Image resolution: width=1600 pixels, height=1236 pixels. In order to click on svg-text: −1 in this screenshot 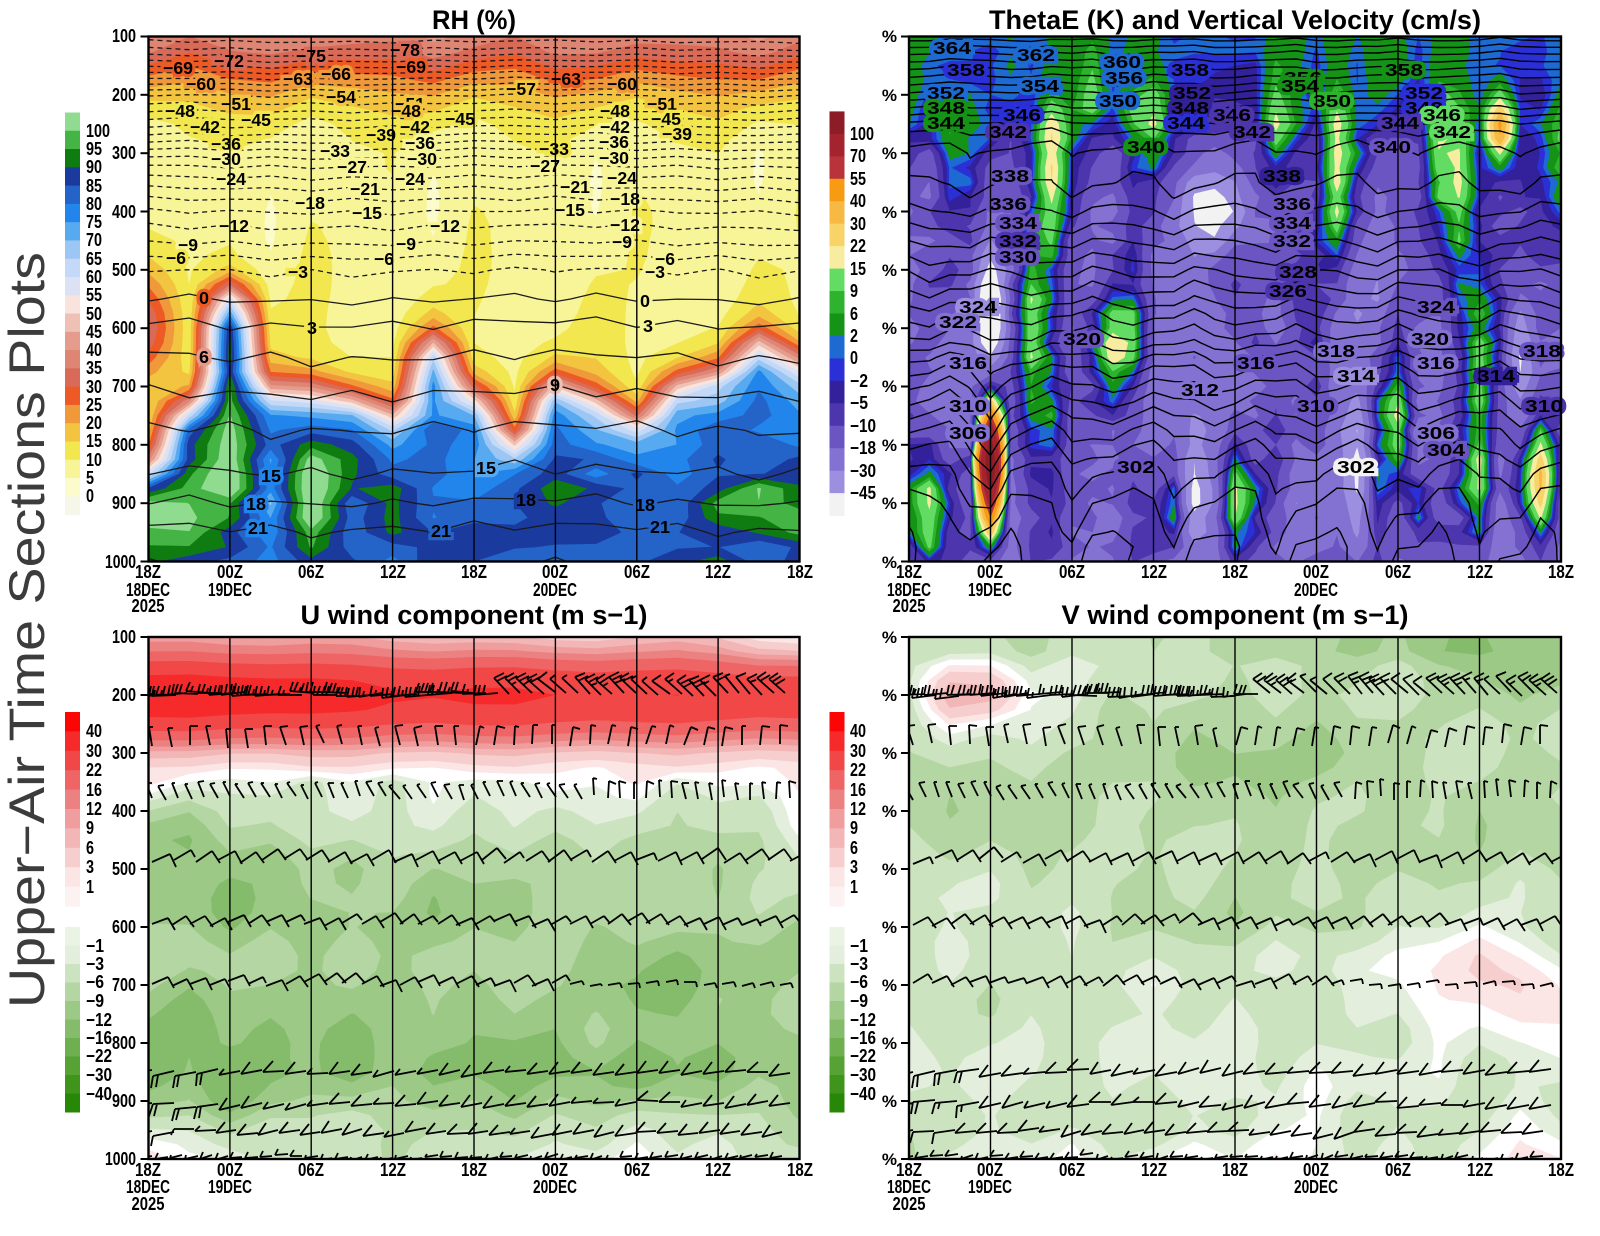, I will do `click(859, 946)`.